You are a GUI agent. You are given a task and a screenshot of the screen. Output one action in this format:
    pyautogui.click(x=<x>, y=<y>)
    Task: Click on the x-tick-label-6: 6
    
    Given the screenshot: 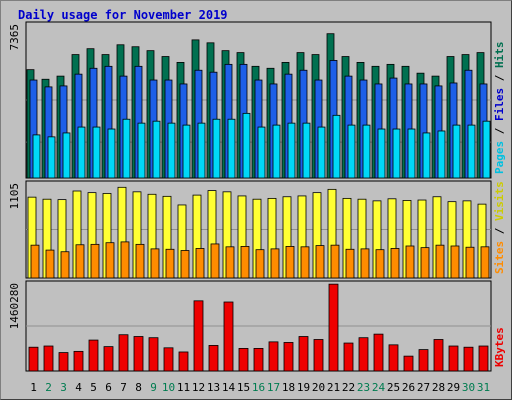 What is the action you would take?
    pyautogui.click(x=108, y=387)
    